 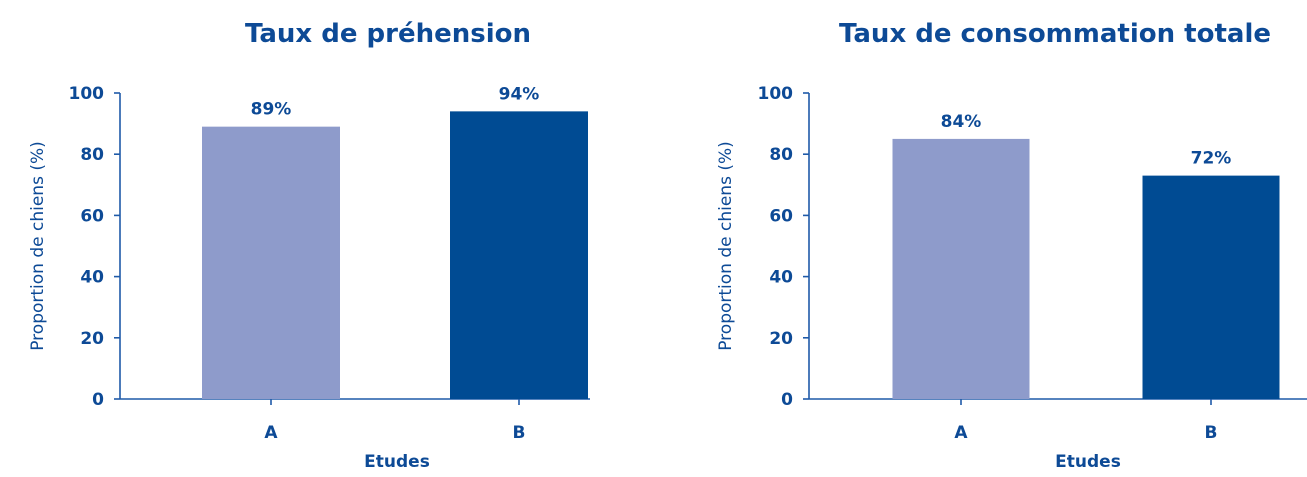 What do you see at coordinates (519, 94) in the screenshot?
I see `data-label-b: 94%` at bounding box center [519, 94].